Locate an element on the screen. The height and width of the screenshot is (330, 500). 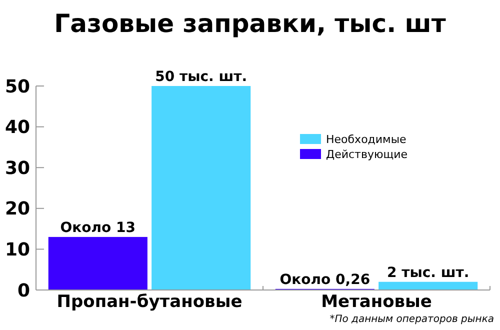
y-tick-label: 20 is located at coordinates (17, 209).